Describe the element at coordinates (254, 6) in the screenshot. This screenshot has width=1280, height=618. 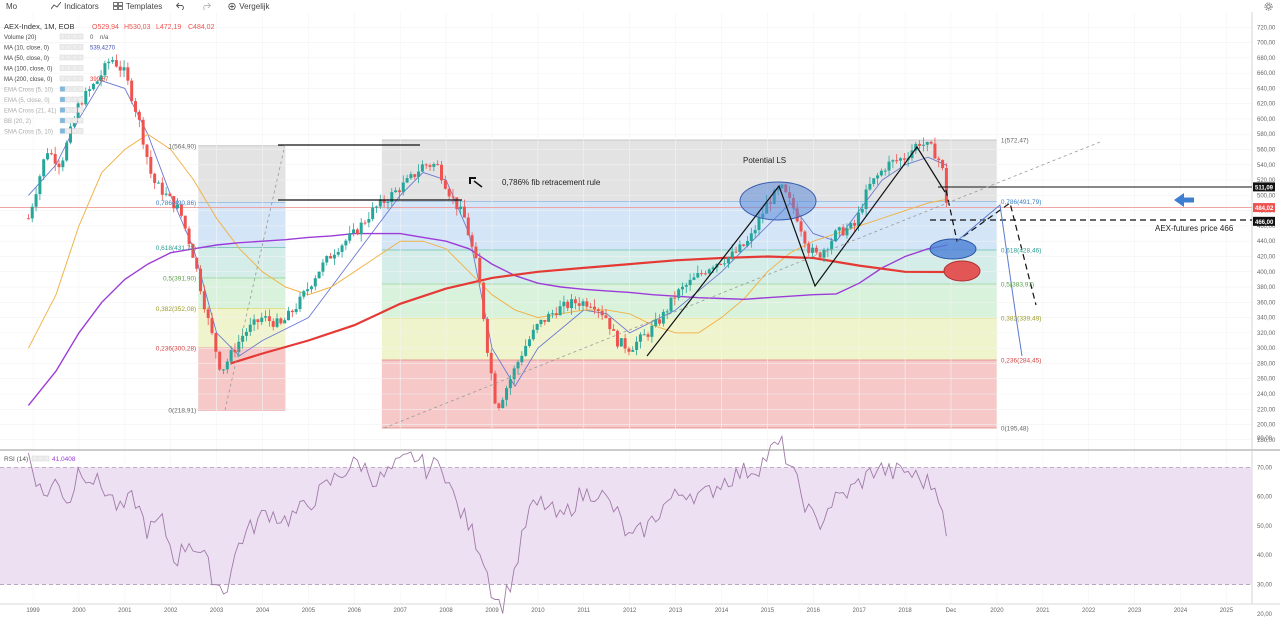
I see `compare-label: Vergelijk` at that location.